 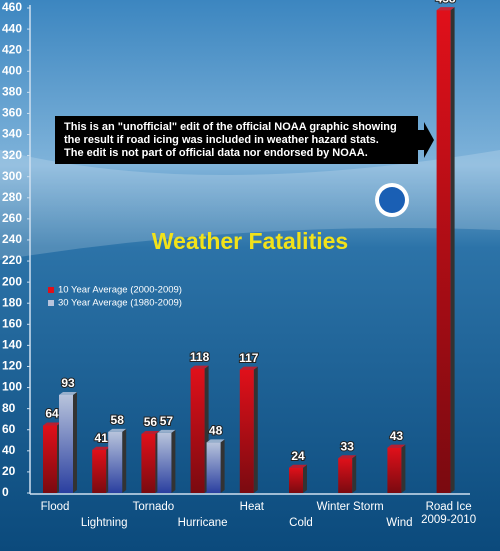 I want to click on value-label: 118, so click(x=200, y=357).